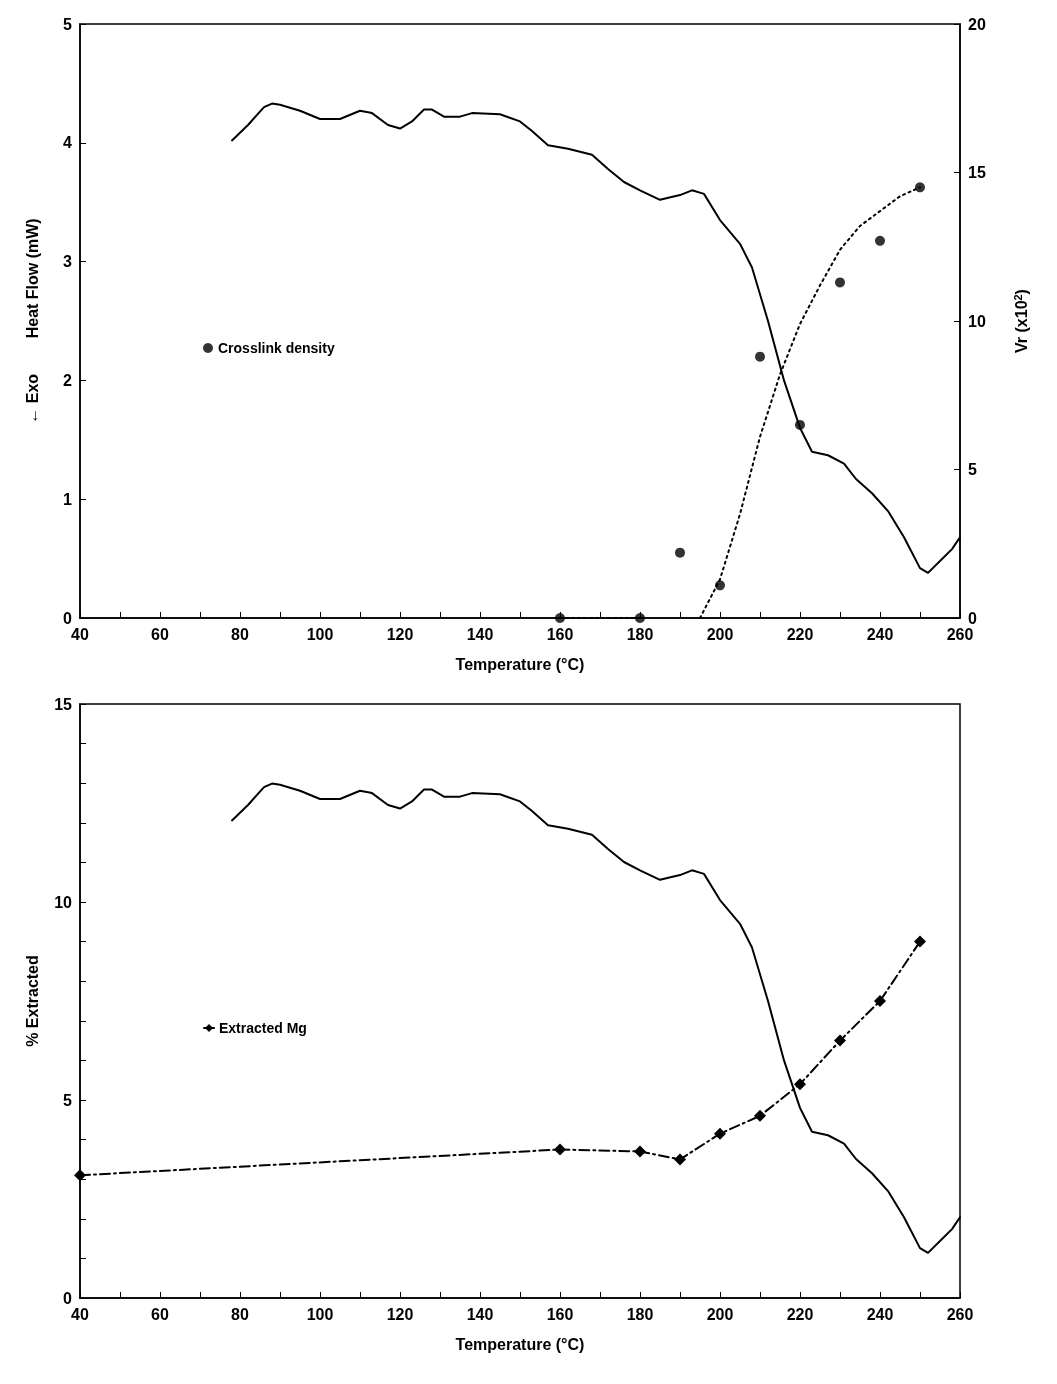  Describe the element at coordinates (68, 499) in the screenshot. I see `y-tick-label: 1` at that location.